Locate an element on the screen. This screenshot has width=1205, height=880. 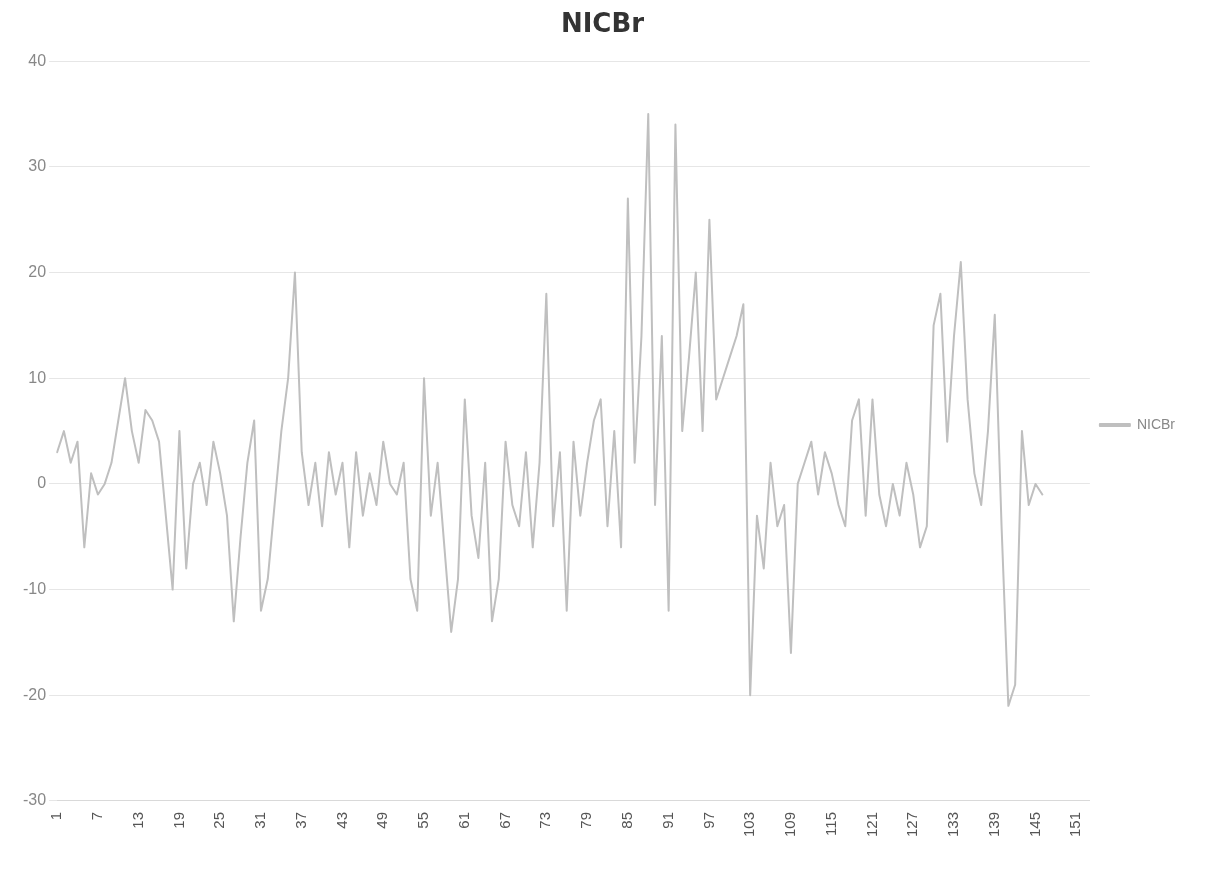
x-tick-label: 67 is located at coordinates (504, 820).